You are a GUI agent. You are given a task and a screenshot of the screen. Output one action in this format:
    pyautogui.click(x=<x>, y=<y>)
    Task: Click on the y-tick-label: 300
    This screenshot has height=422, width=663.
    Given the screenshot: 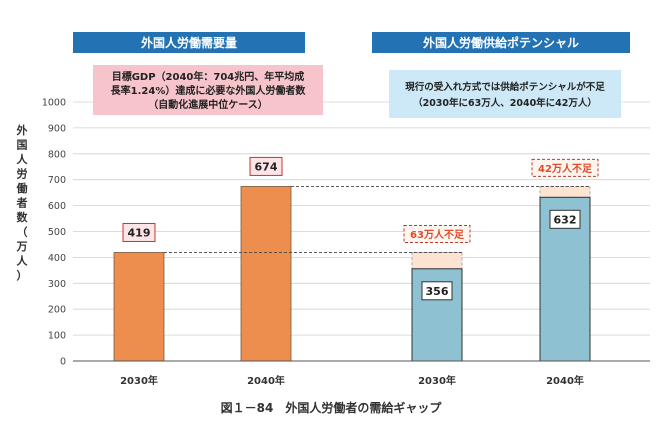 What is the action you would take?
    pyautogui.click(x=57, y=284)
    